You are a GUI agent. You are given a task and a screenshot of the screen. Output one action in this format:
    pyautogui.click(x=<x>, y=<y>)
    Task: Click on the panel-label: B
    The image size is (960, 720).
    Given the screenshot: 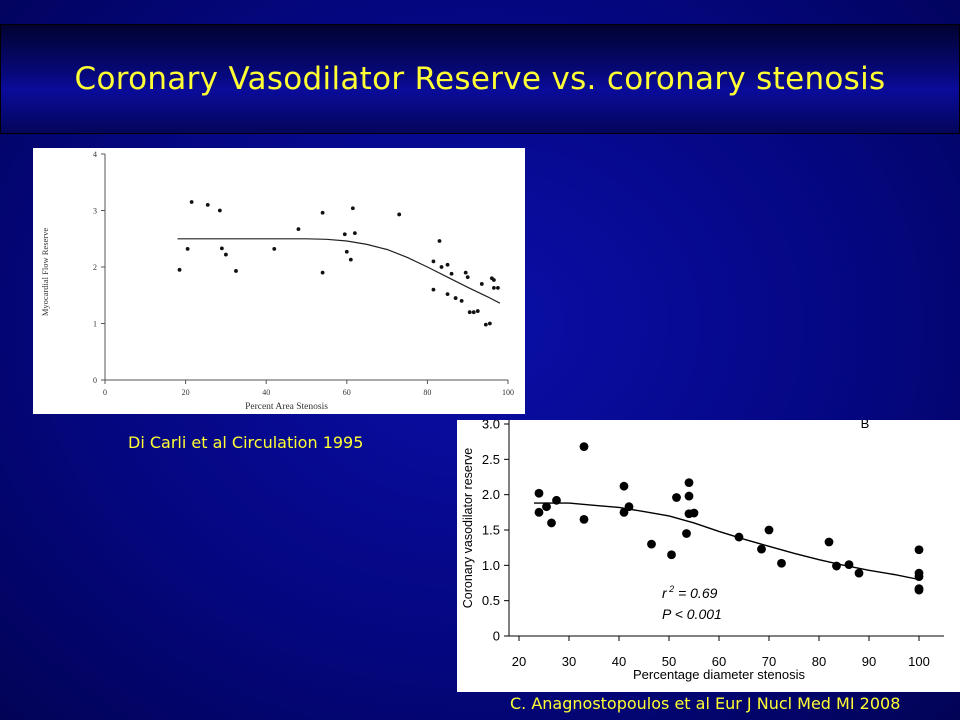 What is the action you would take?
    pyautogui.click(x=865, y=425)
    